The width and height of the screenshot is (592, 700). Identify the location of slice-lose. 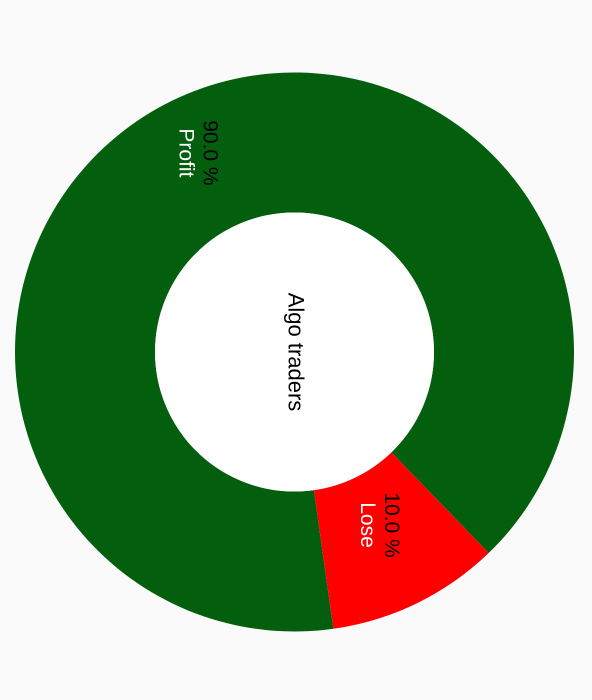
(401, 540).